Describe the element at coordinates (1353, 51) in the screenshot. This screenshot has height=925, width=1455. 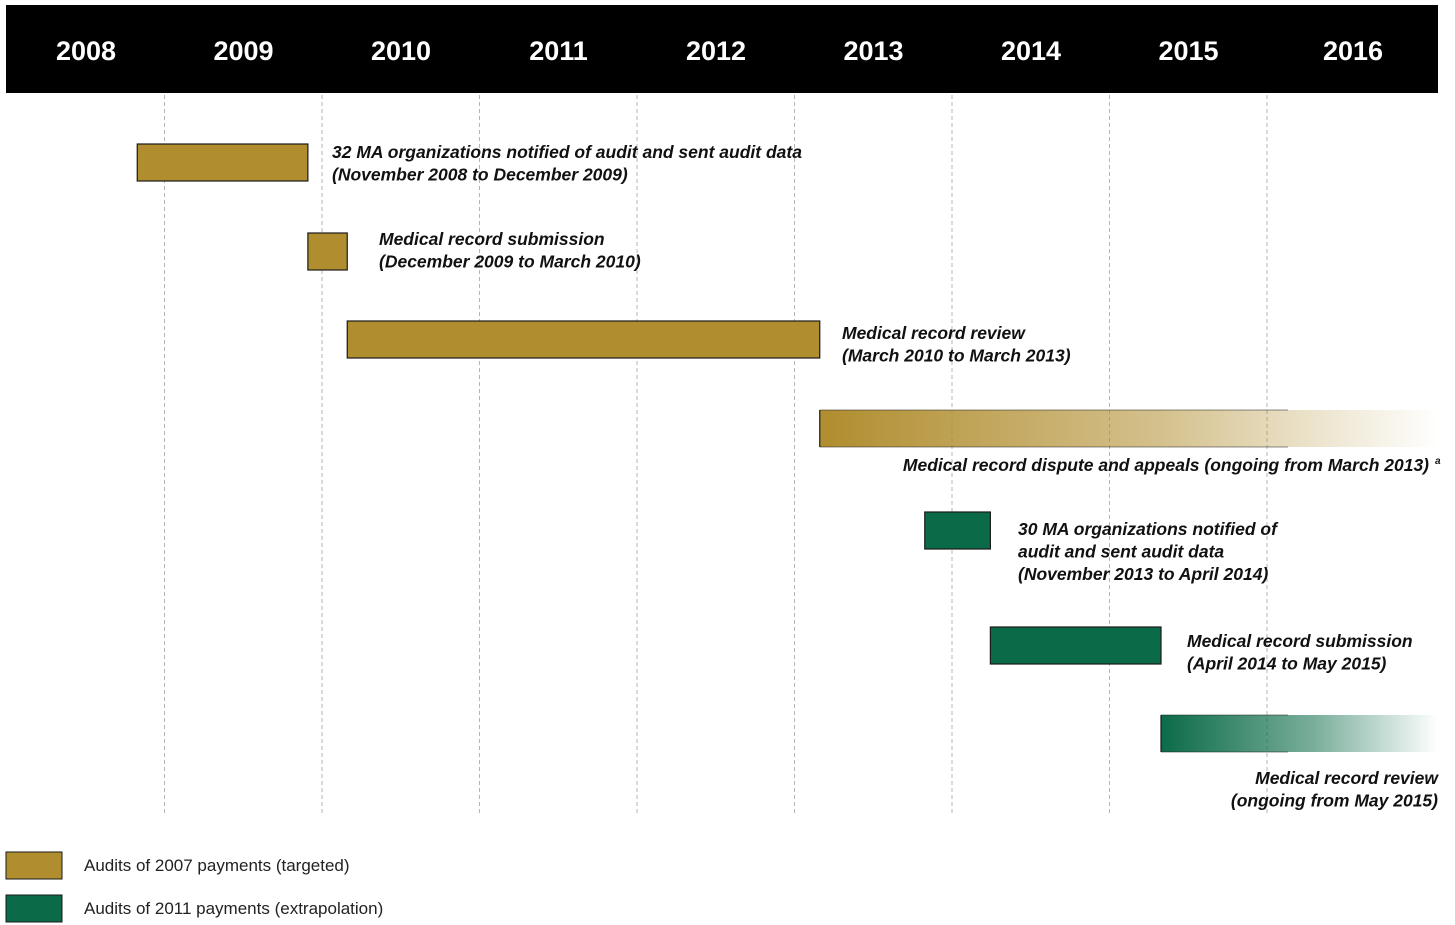
I see `year-tick-label: 2016` at that location.